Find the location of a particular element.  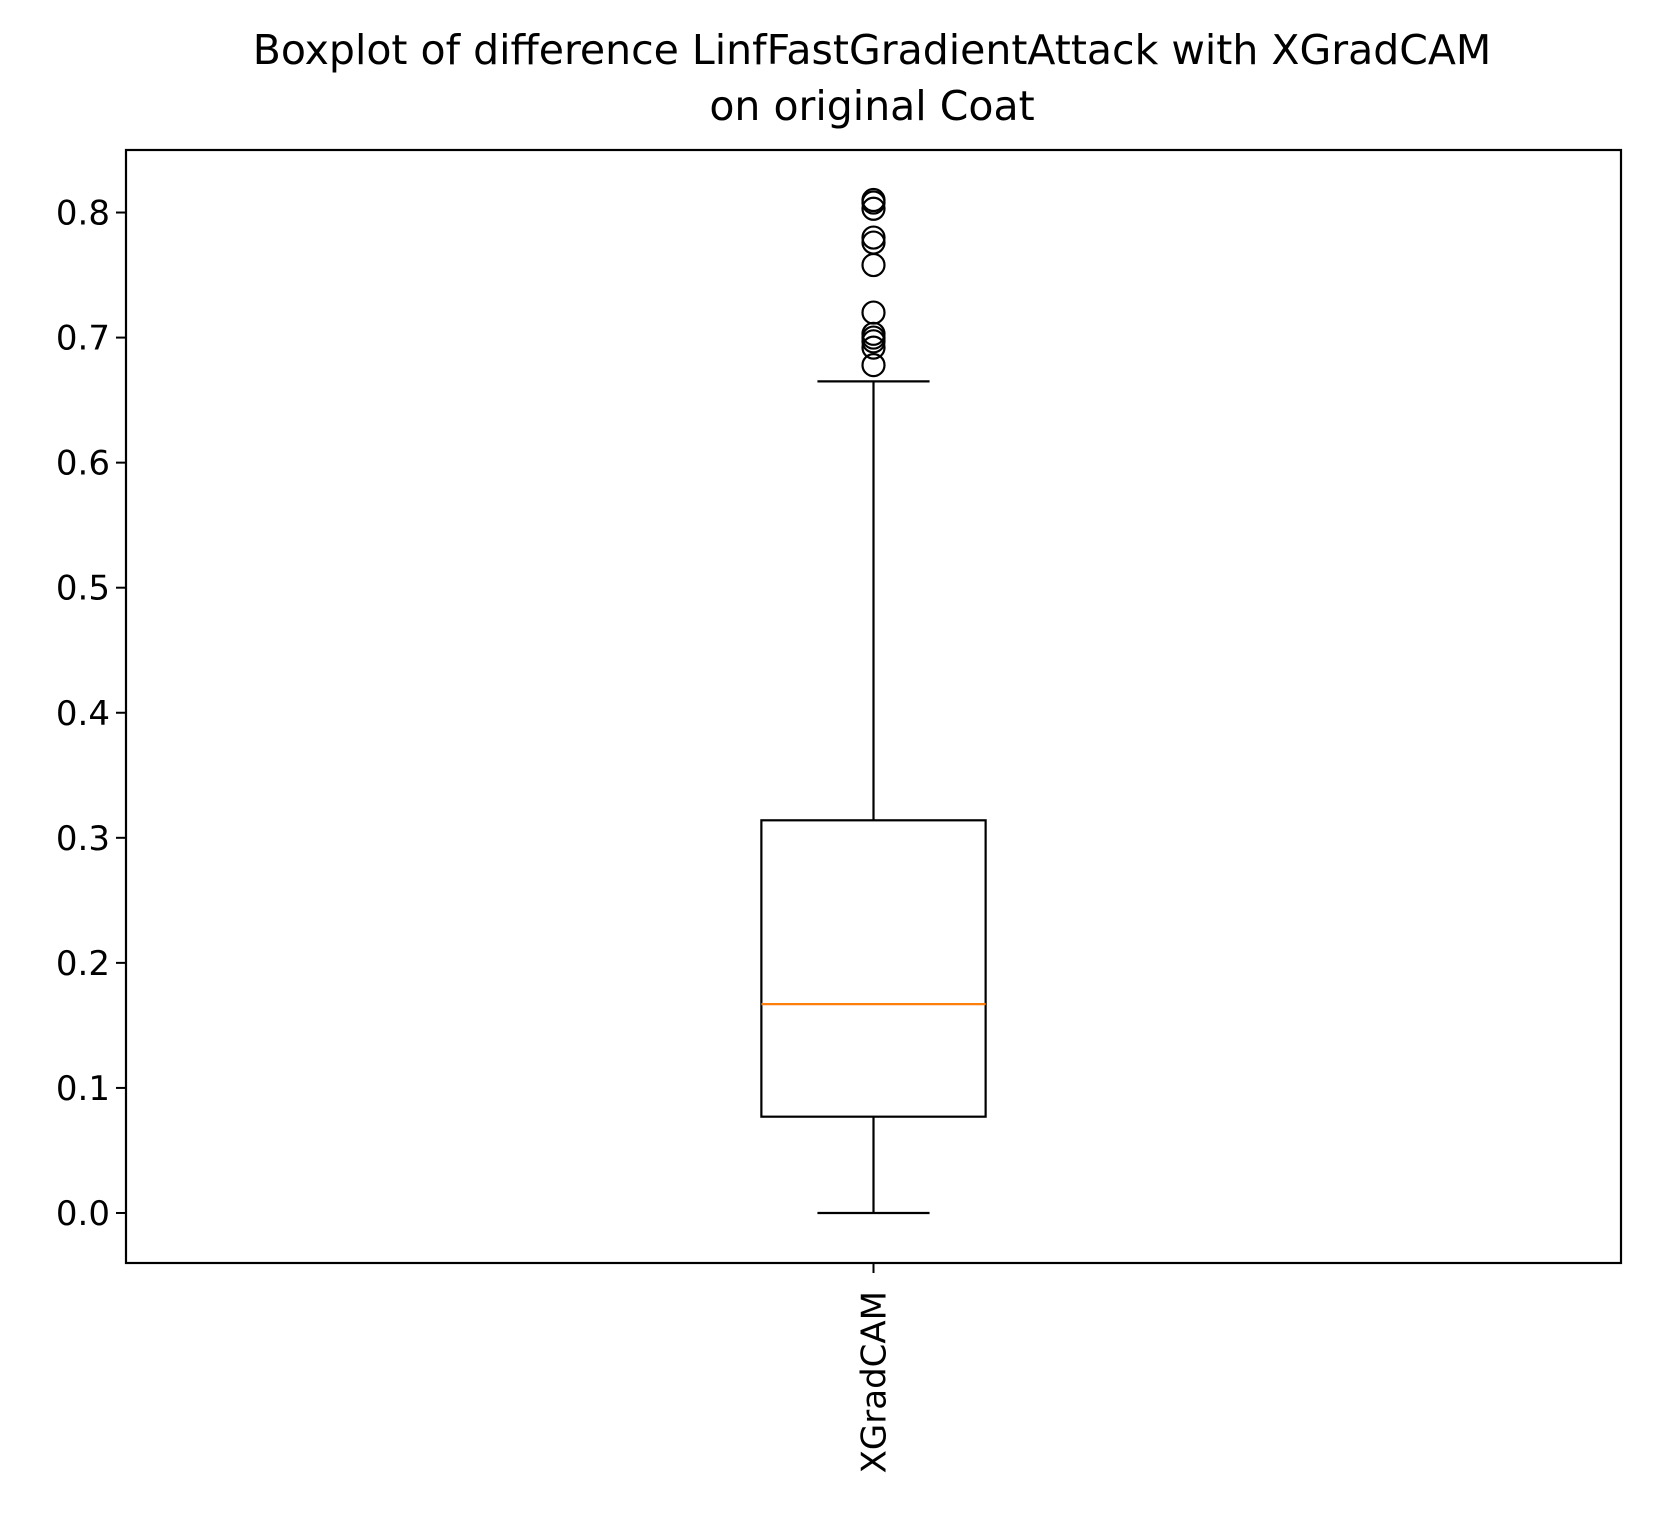

y-tick-label: 0.7 is located at coordinates (83, 339).